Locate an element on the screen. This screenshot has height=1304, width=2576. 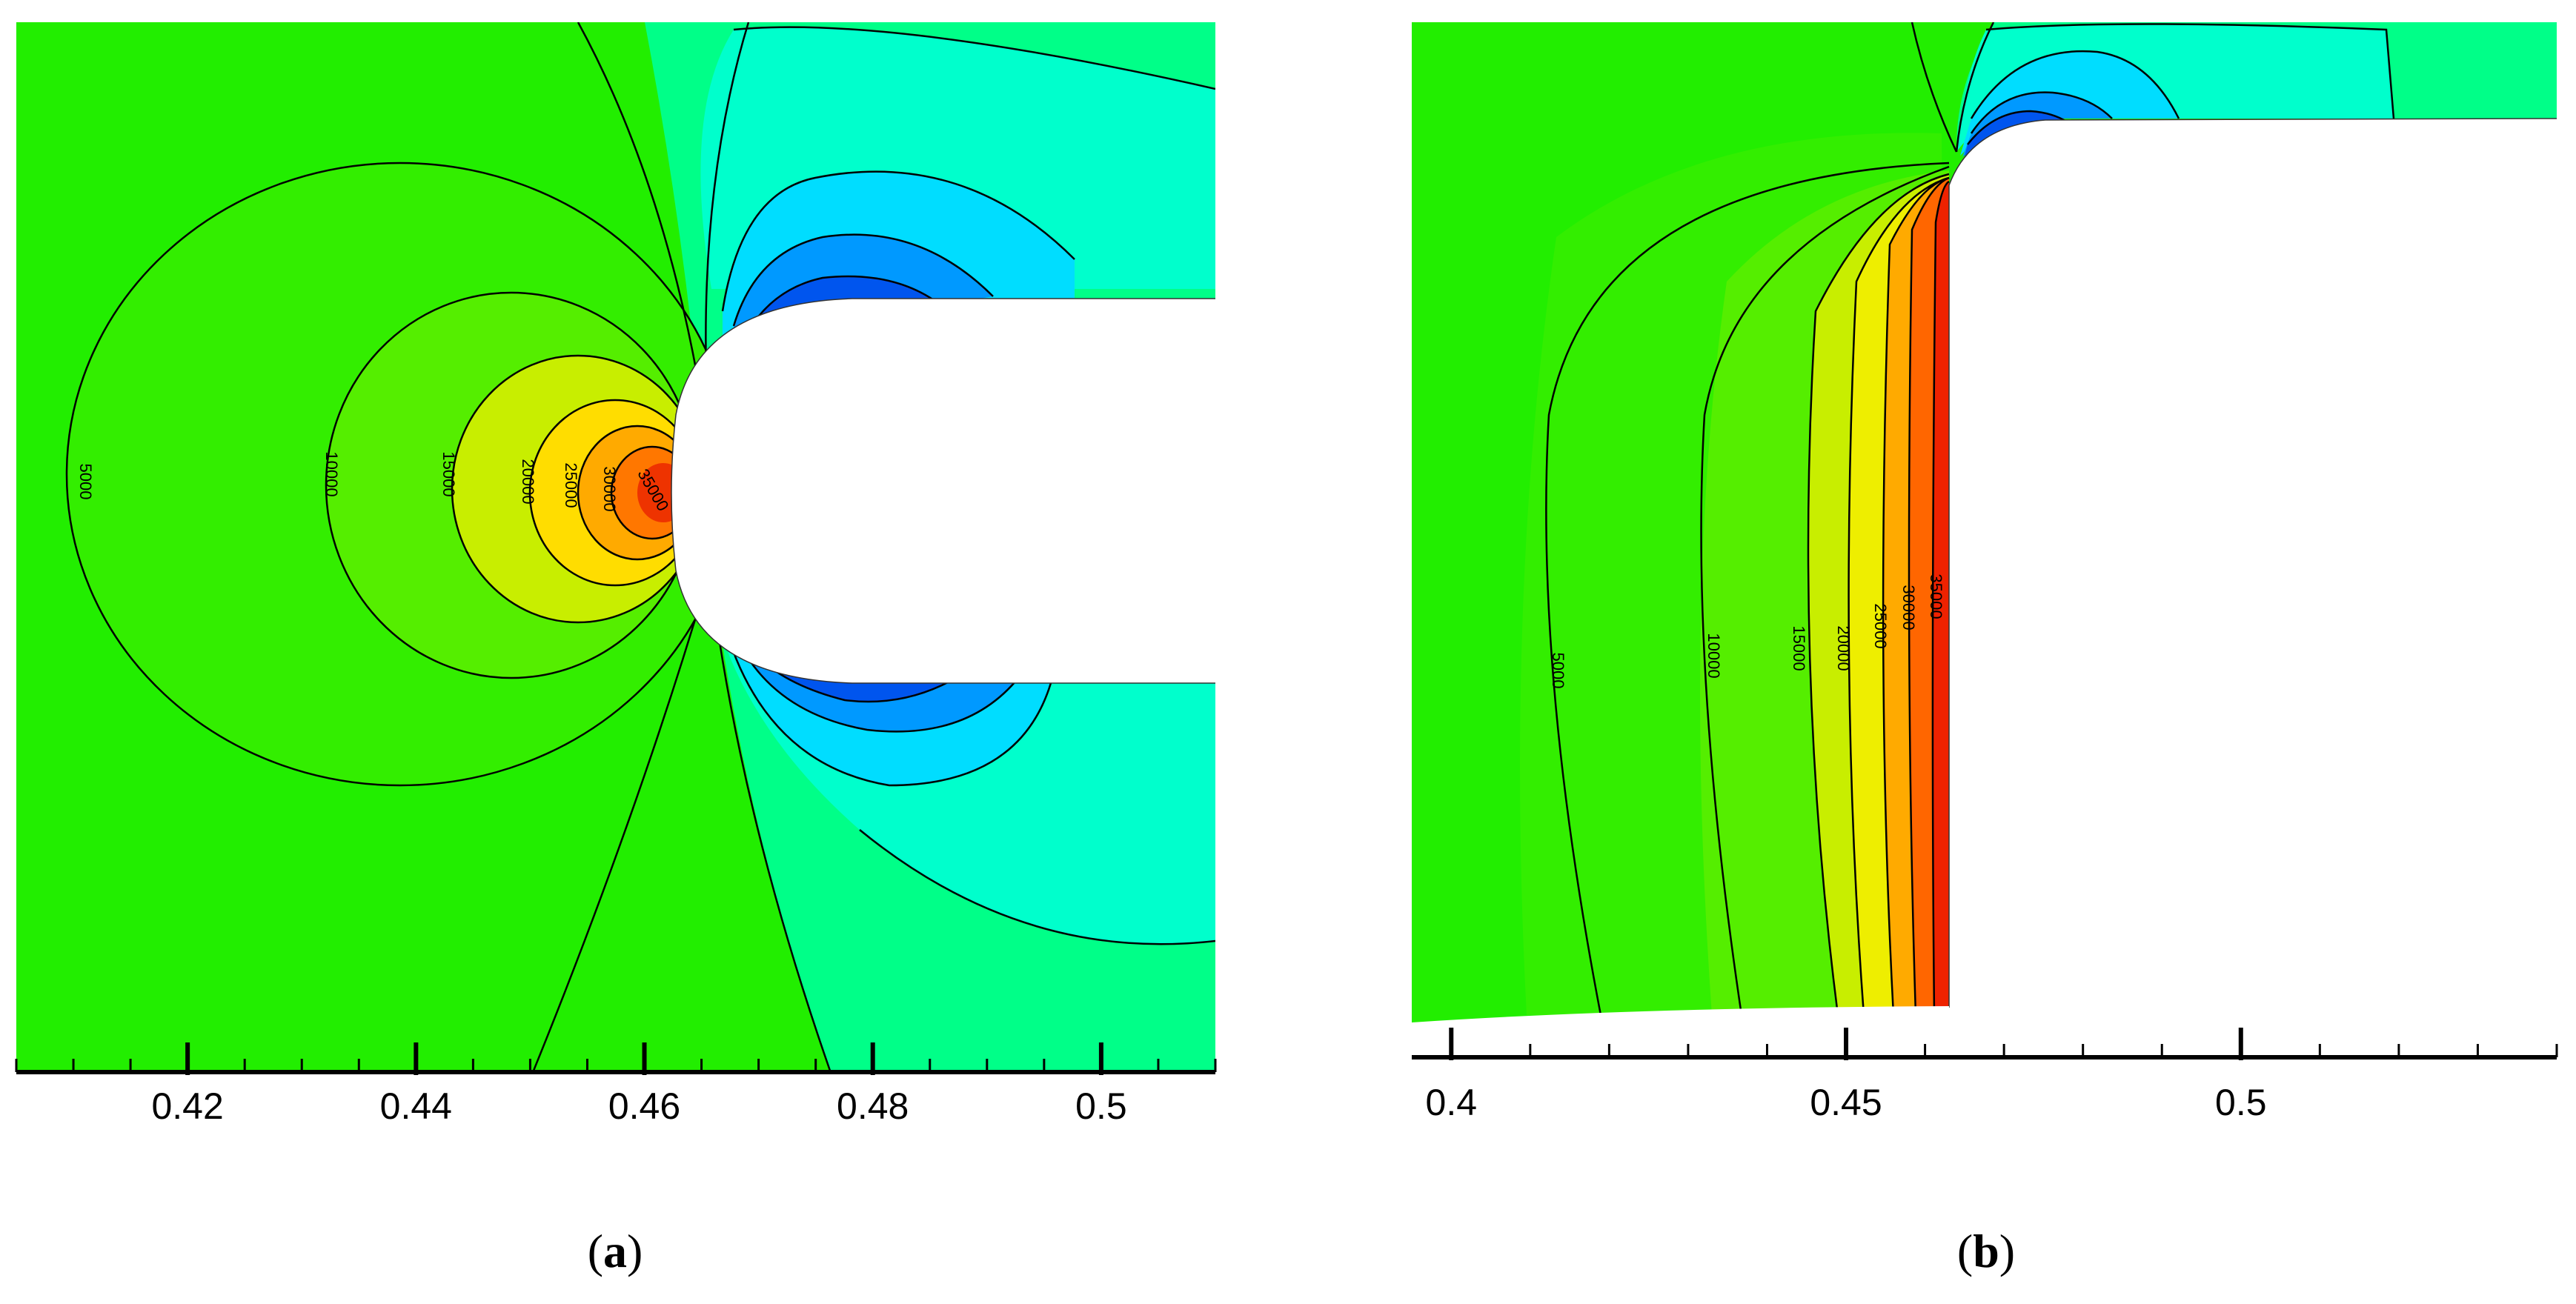
panel-b-contour-label-35000: 35000 is located at coordinates (1936, 596).